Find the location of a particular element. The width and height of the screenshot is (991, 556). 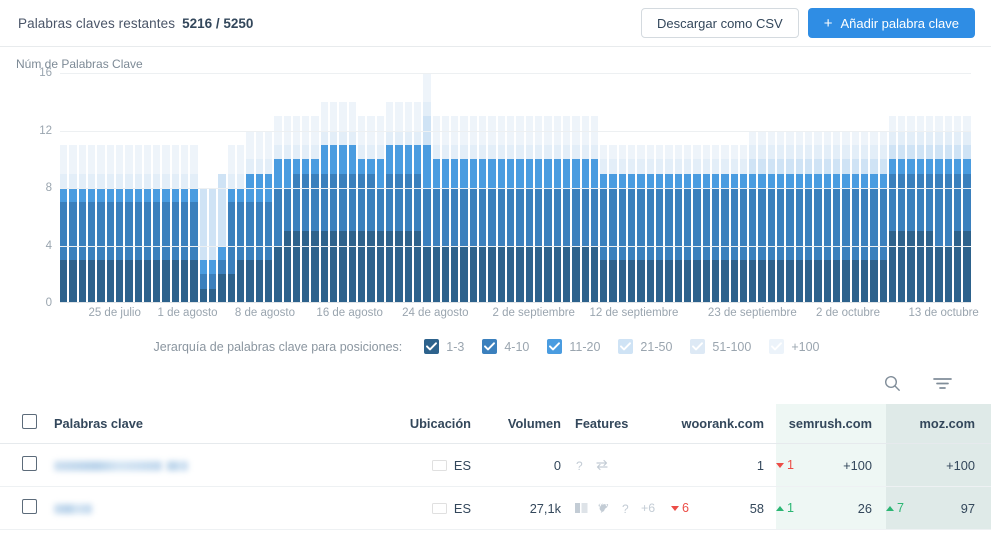

swap-icon is located at coordinates (602, 465).